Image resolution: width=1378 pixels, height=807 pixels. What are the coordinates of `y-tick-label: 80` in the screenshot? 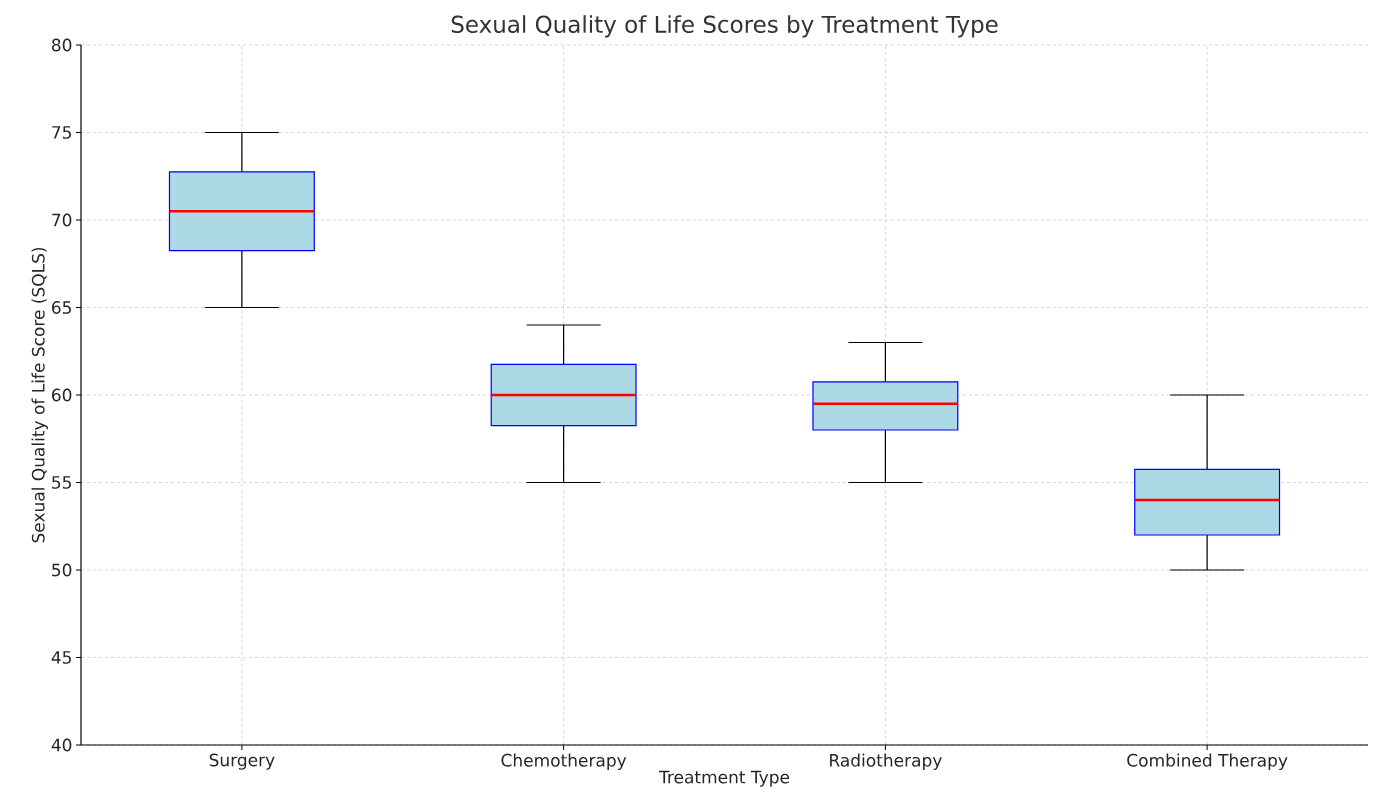 It's located at (62, 45).